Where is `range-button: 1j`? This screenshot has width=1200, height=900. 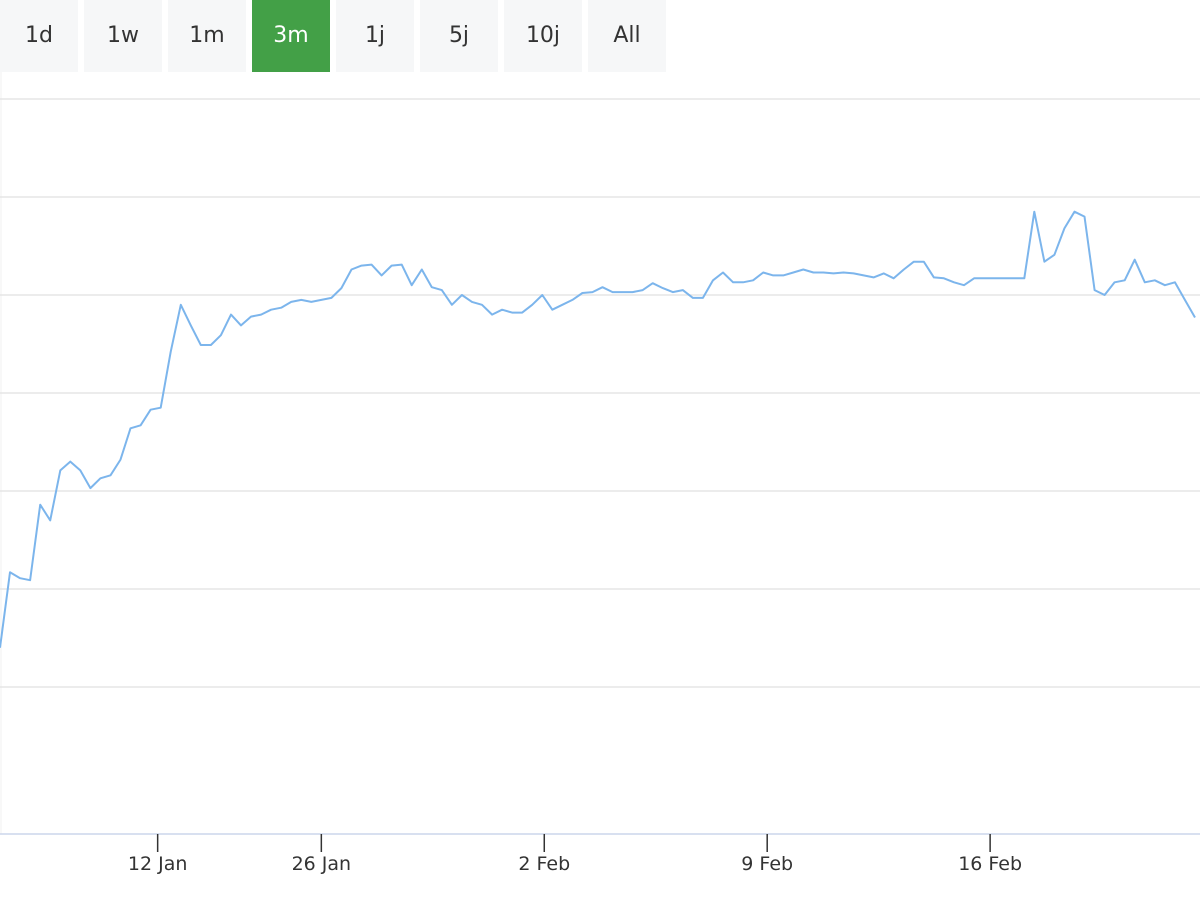 range-button: 1j is located at coordinates (375, 36).